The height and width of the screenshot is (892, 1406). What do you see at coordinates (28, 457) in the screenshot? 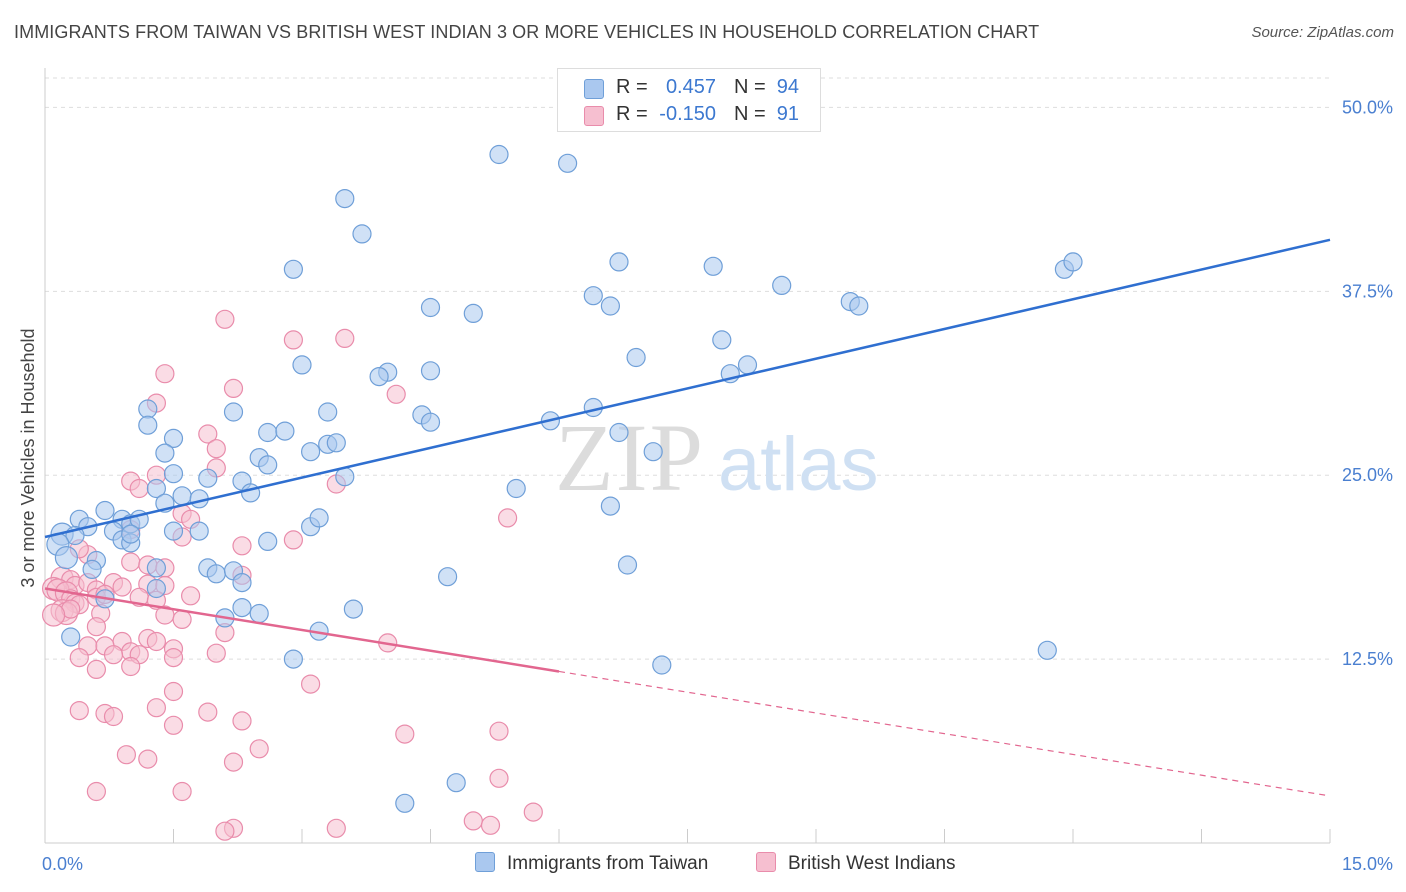
I see `y-axis-label: 3 or more Vehicles in Household` at bounding box center [28, 457].